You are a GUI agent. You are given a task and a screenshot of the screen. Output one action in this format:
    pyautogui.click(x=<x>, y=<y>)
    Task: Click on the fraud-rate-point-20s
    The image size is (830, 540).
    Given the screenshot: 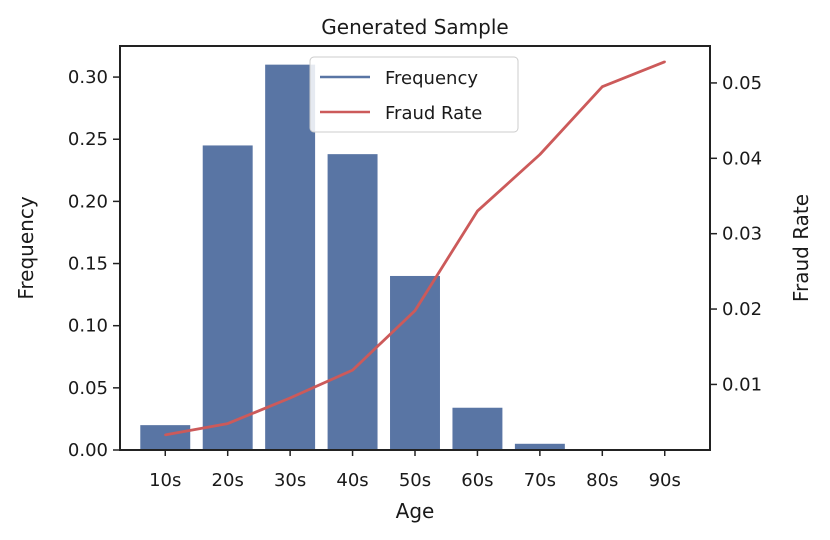 What is the action you would take?
    pyautogui.click(x=227, y=423)
    